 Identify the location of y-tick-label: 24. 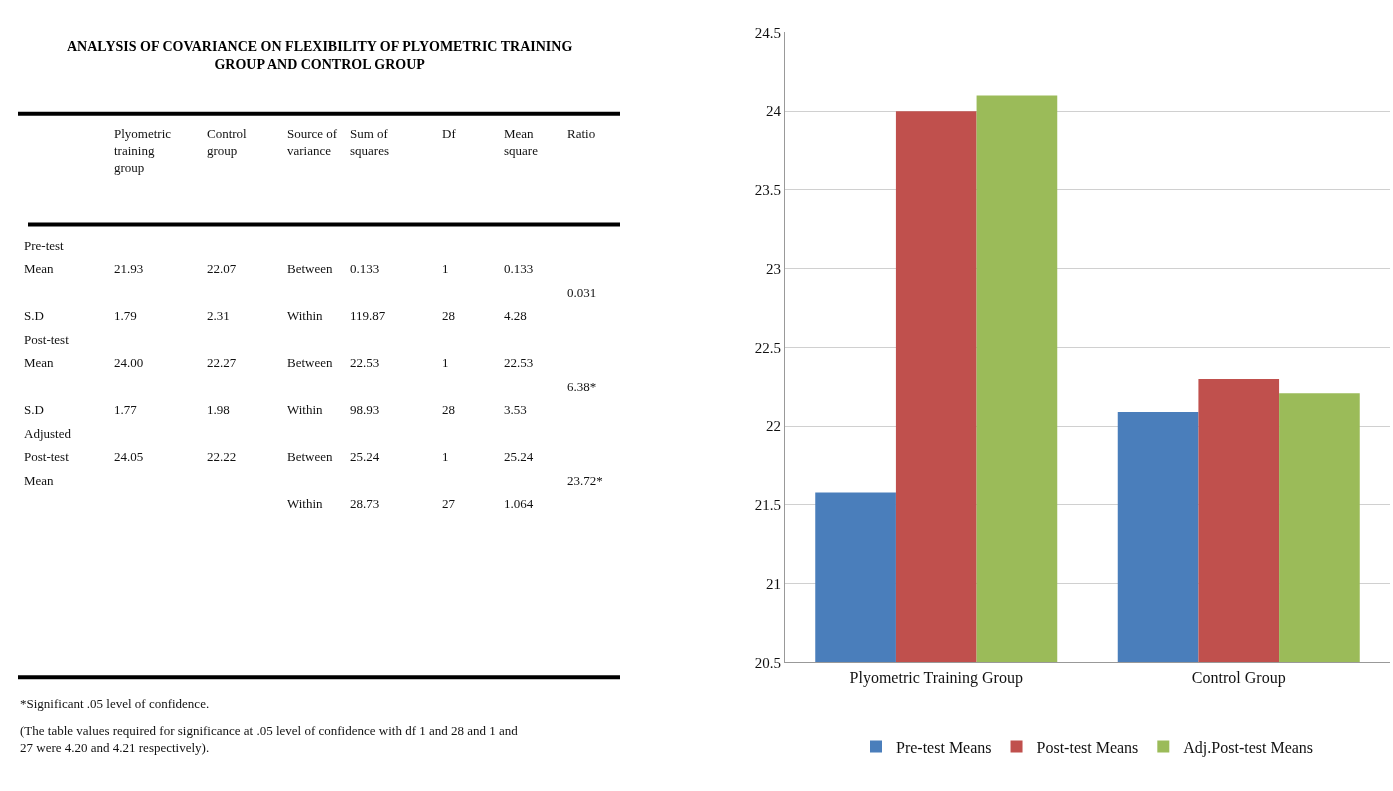
(774, 111).